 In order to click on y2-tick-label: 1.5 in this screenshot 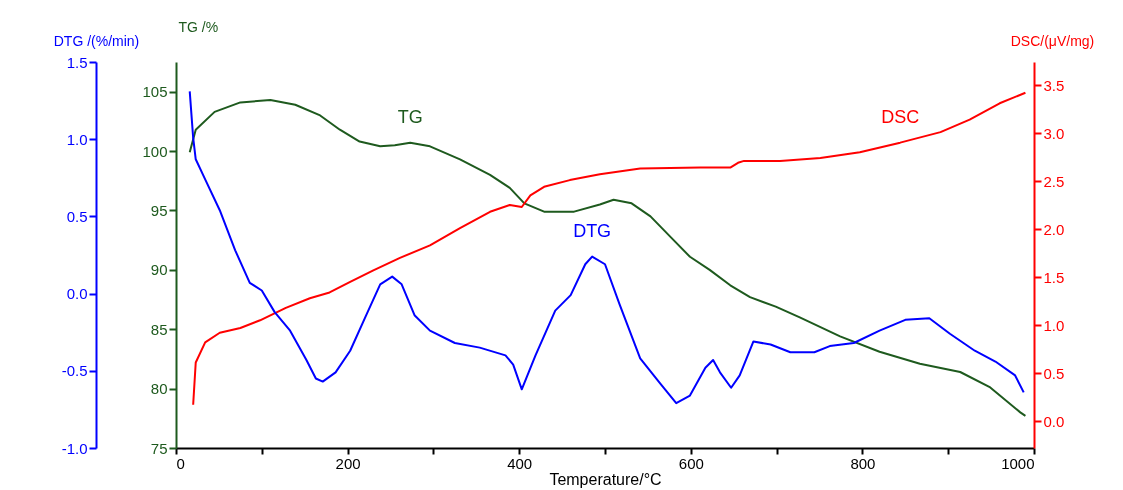, I will do `click(1054, 277)`.